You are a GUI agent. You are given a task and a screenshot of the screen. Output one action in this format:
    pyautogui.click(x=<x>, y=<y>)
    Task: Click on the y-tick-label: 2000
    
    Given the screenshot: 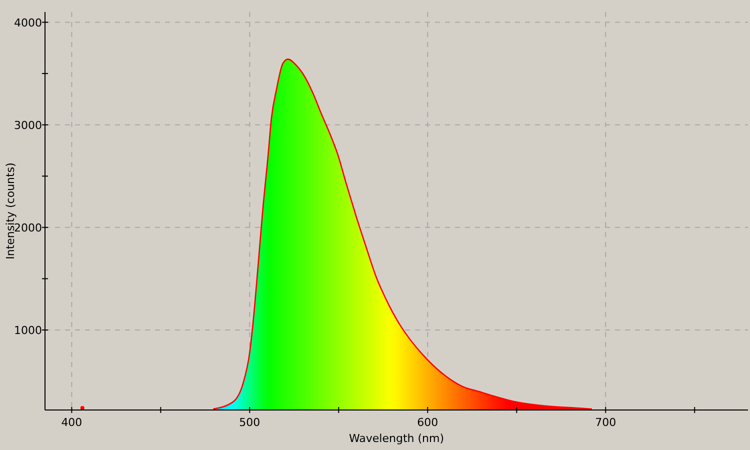 What is the action you would take?
    pyautogui.click(x=28, y=227)
    